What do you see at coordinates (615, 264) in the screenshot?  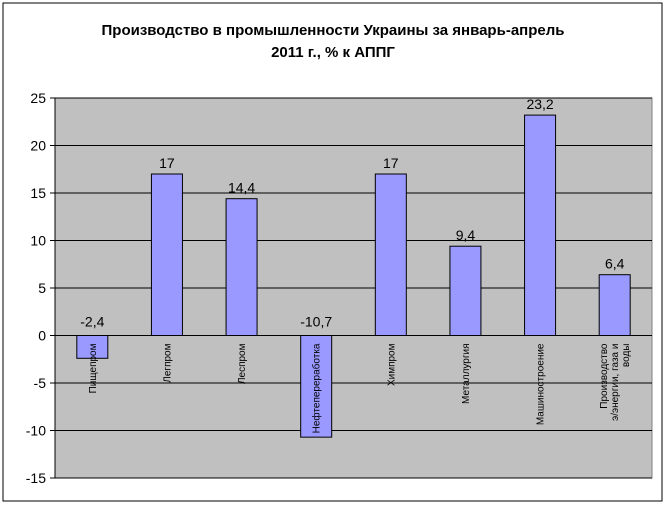 I see `data-label: 6,4` at bounding box center [615, 264].